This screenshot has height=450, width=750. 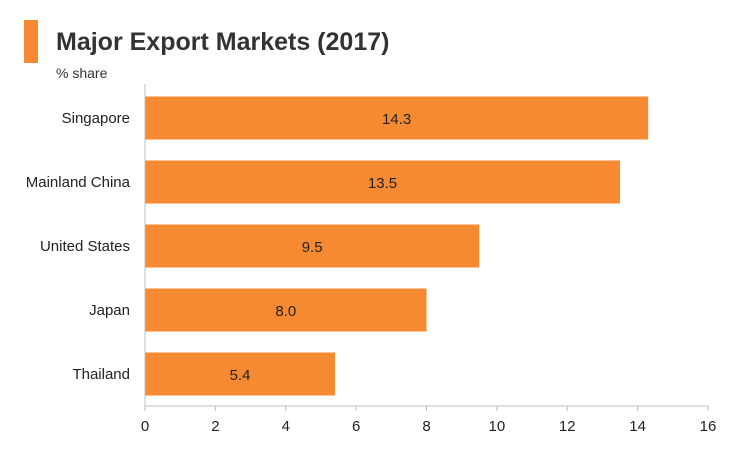 I want to click on x-tick-label-2: 4, so click(x=286, y=426).